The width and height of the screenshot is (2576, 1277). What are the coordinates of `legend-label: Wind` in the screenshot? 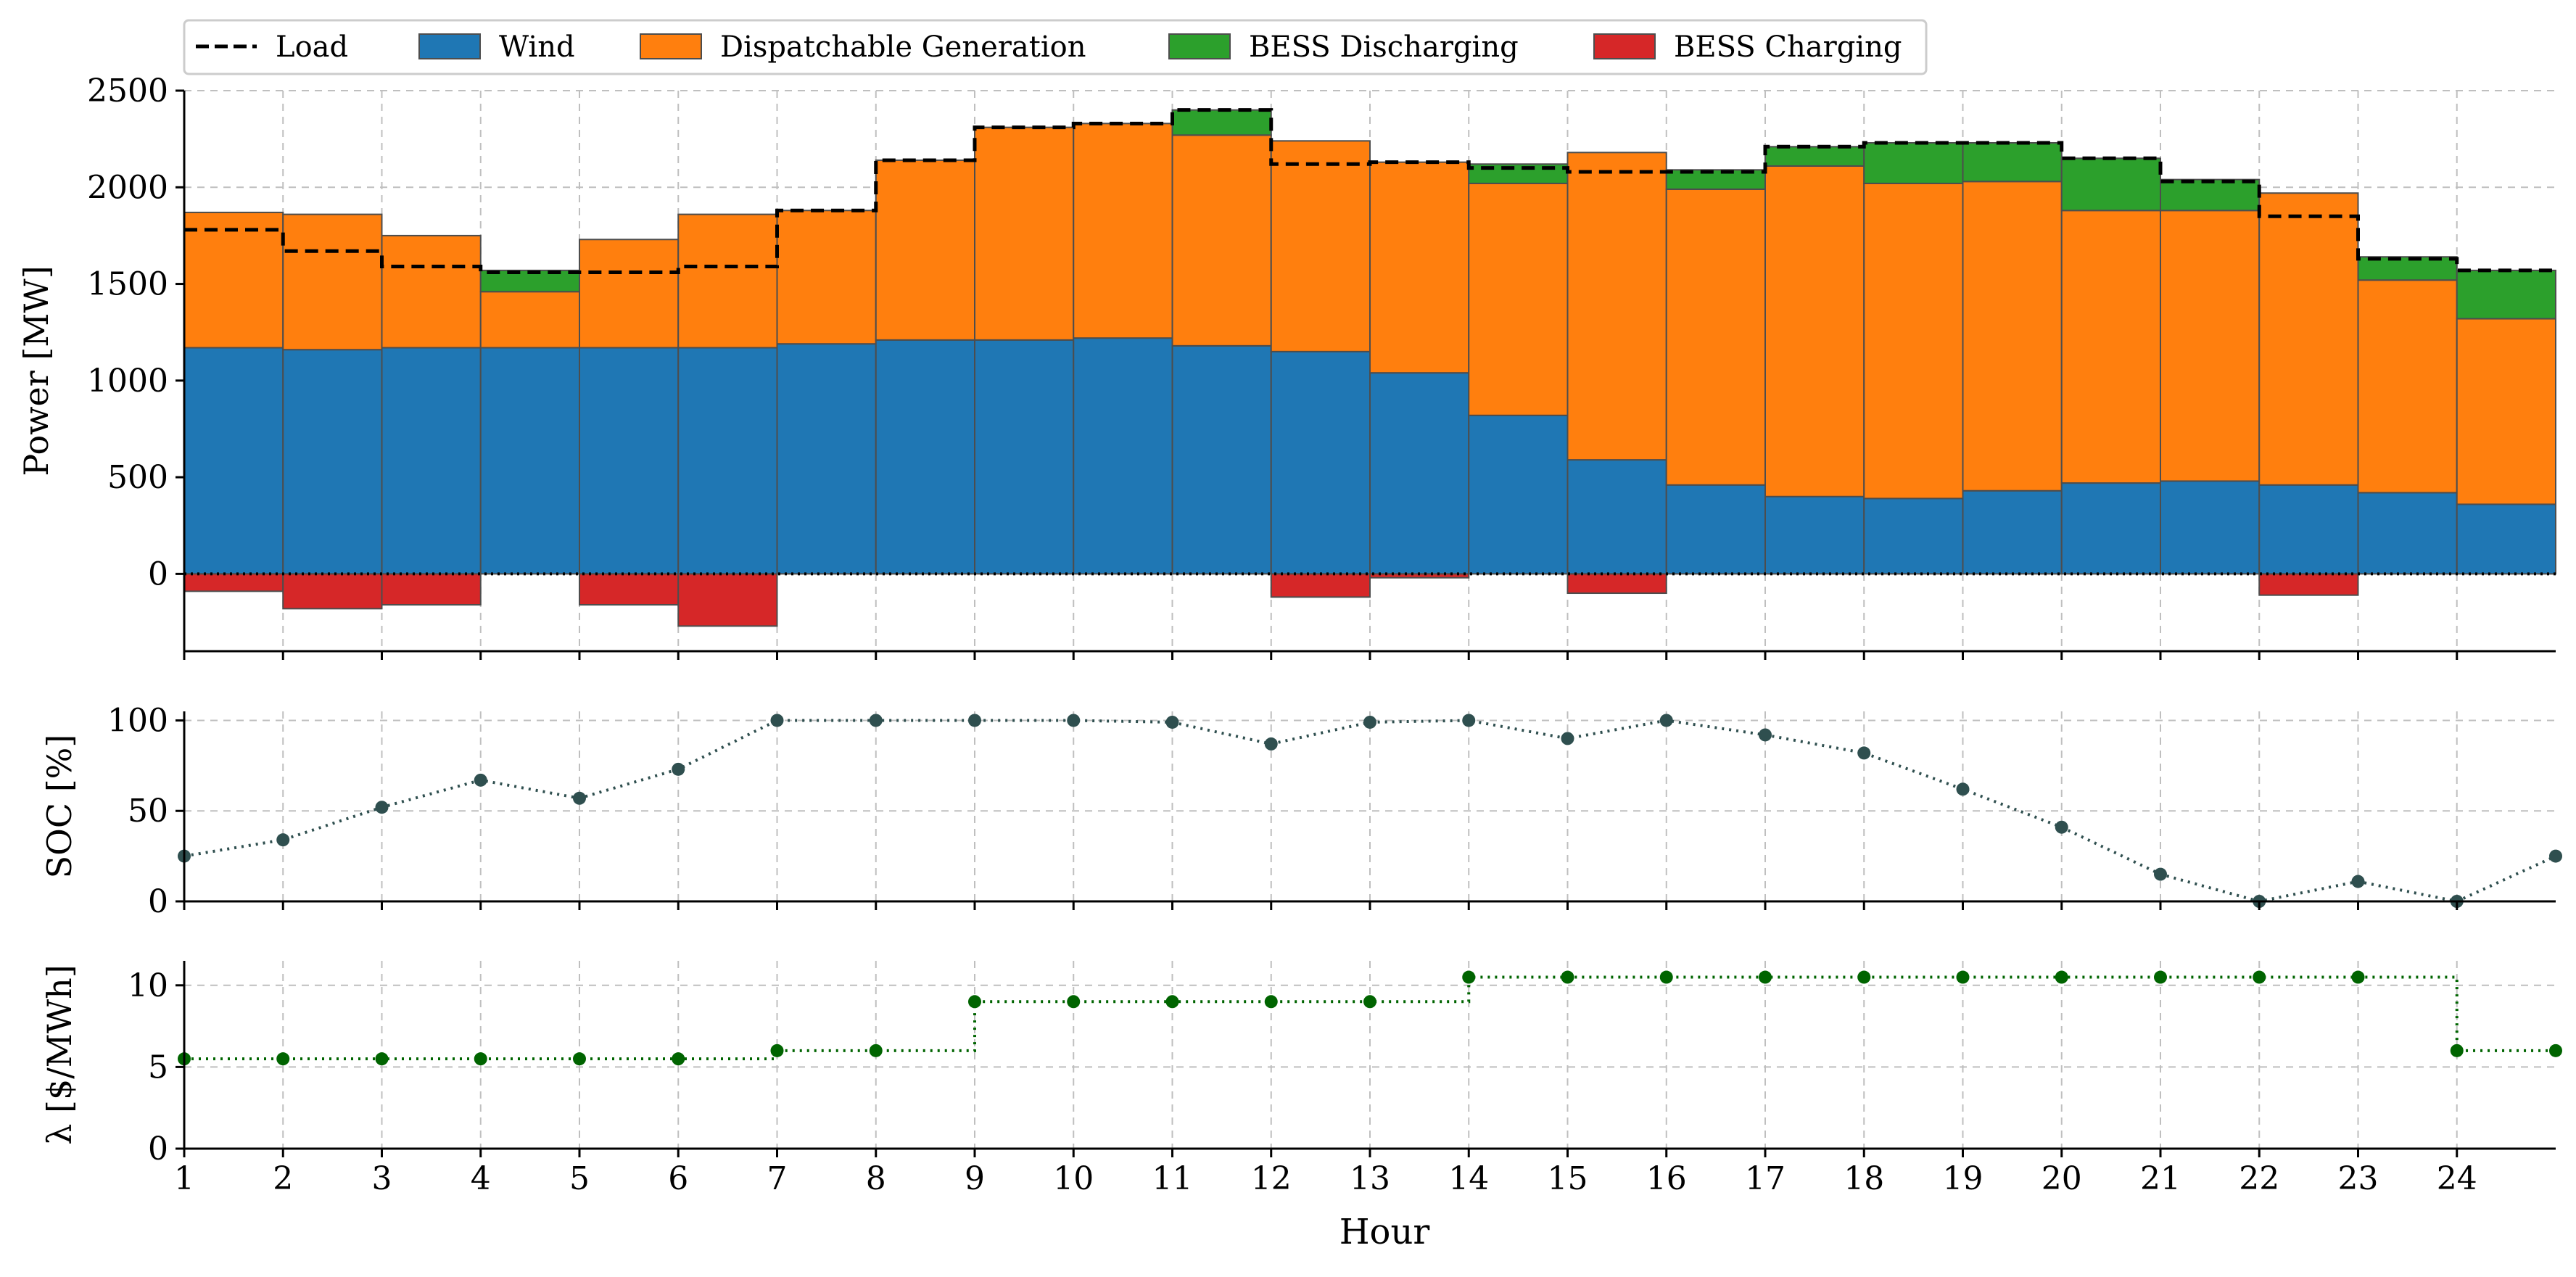 It's located at (537, 47).